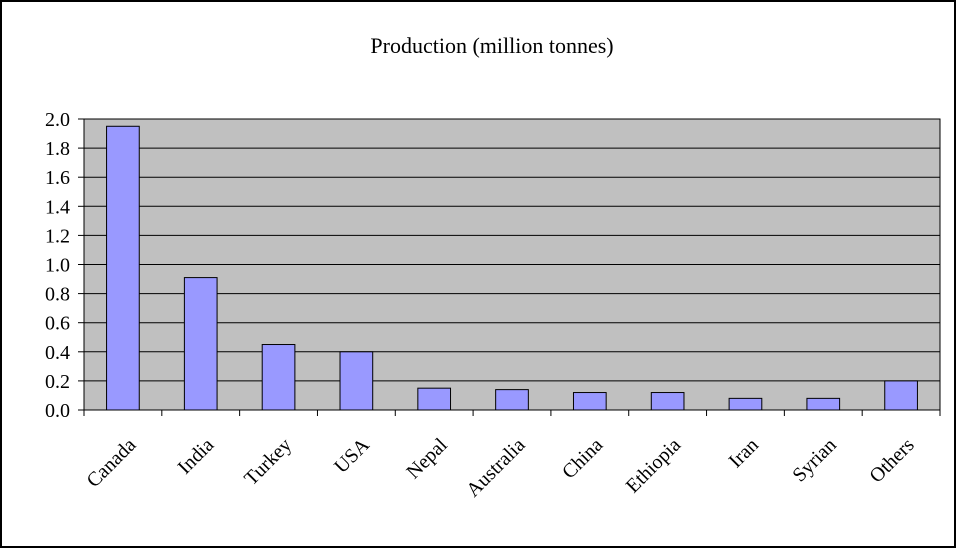 This screenshot has width=957, height=548. I want to click on bar-usa, so click(356, 381).